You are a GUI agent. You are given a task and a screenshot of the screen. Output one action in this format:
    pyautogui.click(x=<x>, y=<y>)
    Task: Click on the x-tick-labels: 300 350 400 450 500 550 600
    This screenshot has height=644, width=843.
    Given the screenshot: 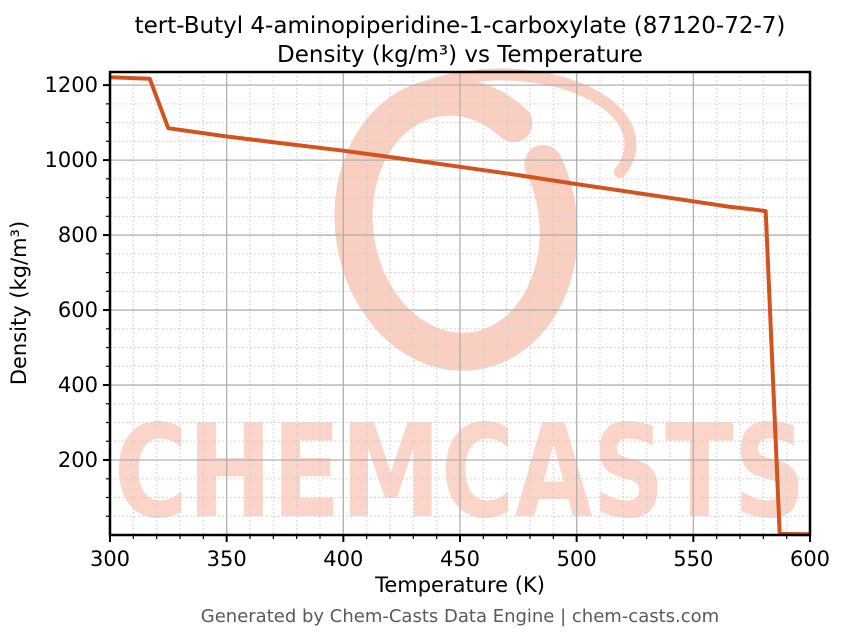 What is the action you would take?
    pyautogui.click(x=460, y=559)
    